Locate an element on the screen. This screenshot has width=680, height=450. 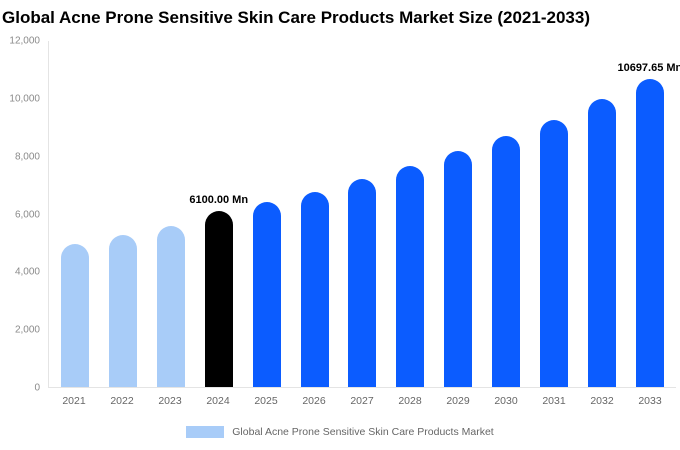
x-tick-label: 2030 is located at coordinates (506, 401).